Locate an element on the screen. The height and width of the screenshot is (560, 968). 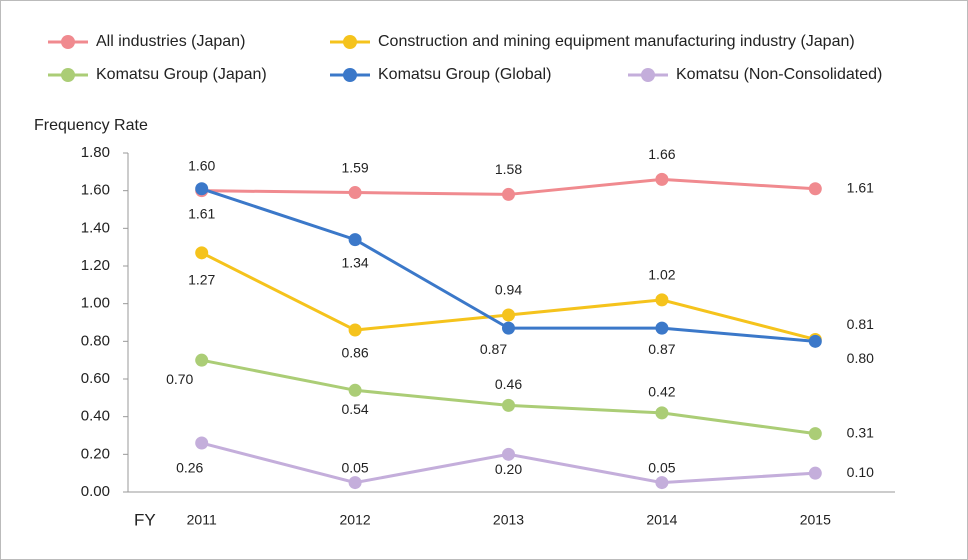
y-tick-label: 0.60 is located at coordinates (95, 378).